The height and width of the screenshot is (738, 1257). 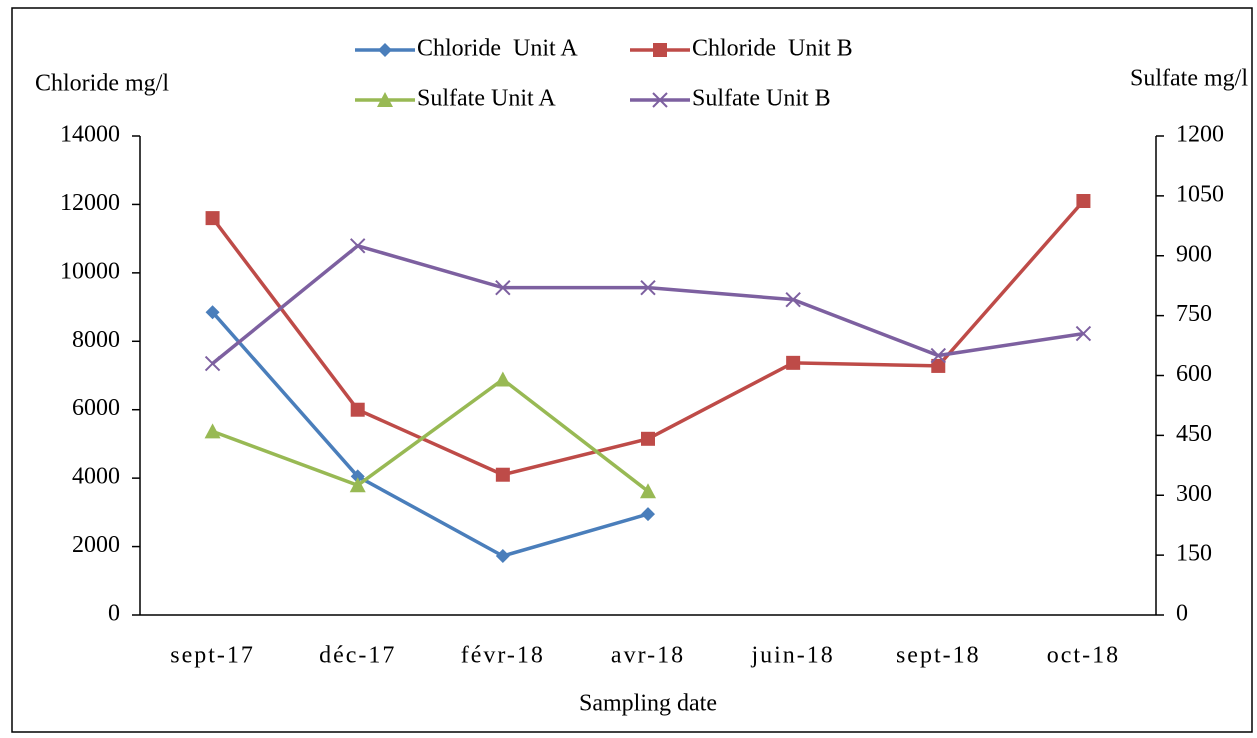 I want to click on y2-tick-label: 1050, so click(x=1200, y=194).